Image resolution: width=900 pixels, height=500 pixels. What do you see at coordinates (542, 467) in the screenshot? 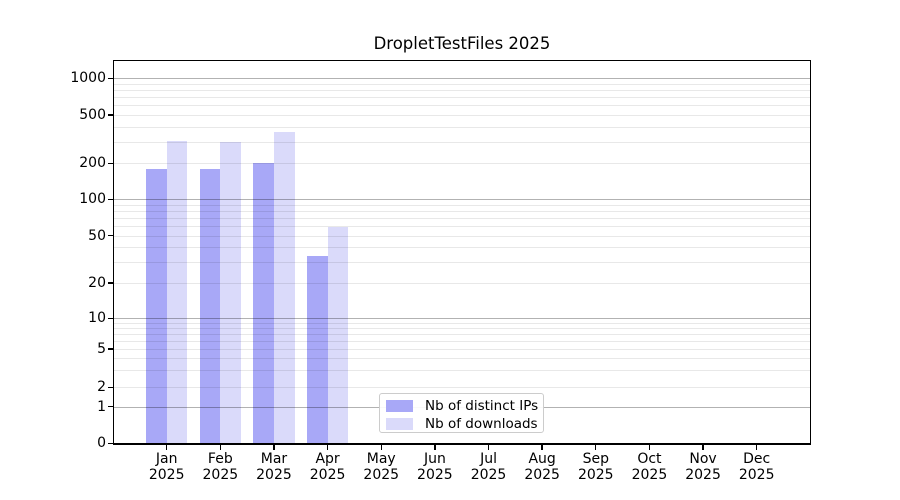
I see `x-tick-label-aug-2025: Aug 2025` at bounding box center [542, 467].